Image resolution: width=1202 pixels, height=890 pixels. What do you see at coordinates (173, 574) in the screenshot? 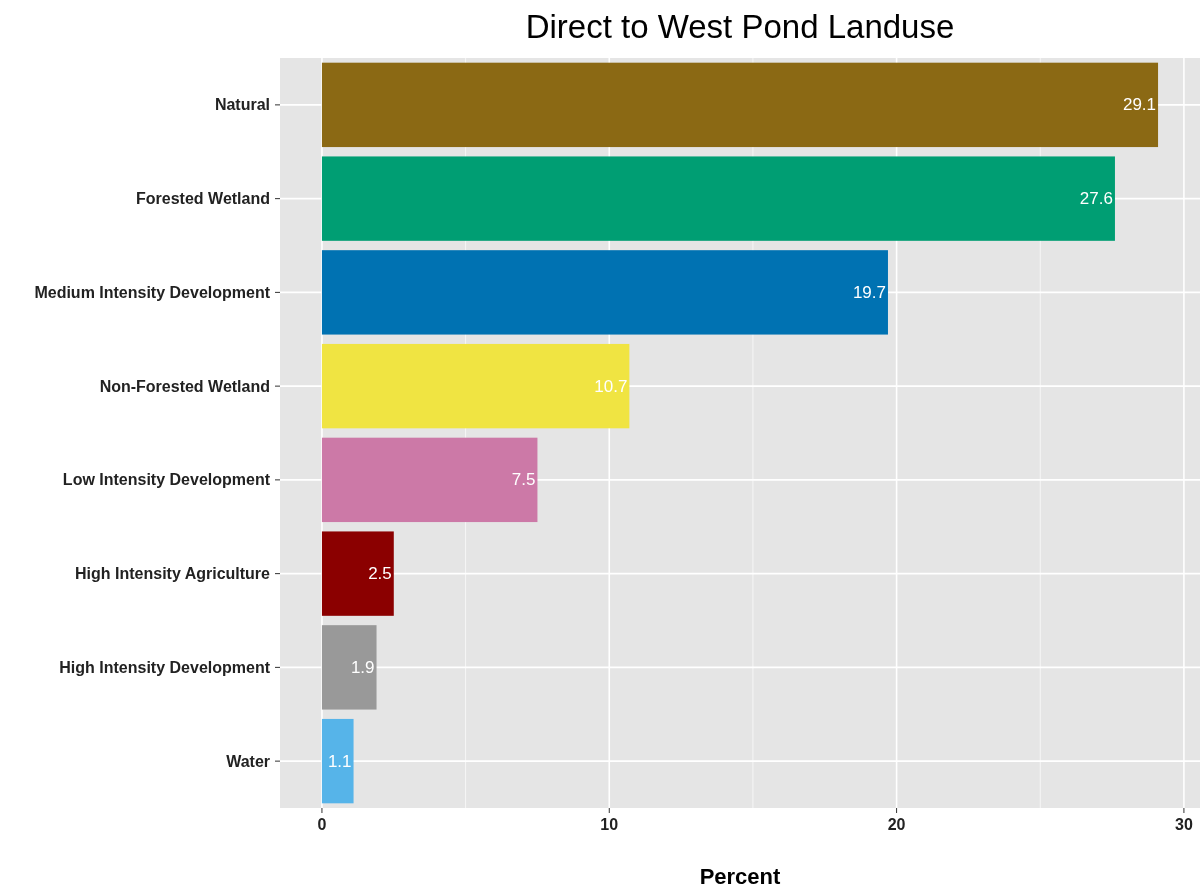
I see `y-tick-label: High Intensity Agriculture` at bounding box center [173, 574].